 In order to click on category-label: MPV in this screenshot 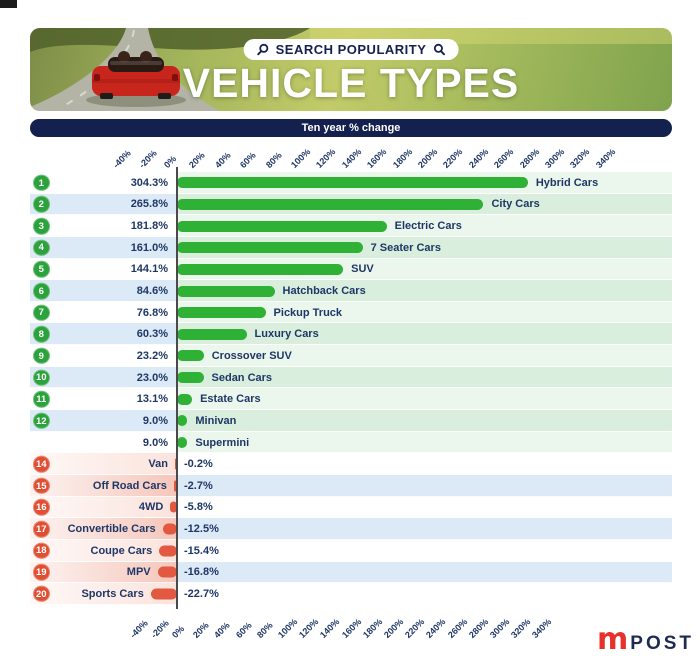, I will do `click(138, 572)`.